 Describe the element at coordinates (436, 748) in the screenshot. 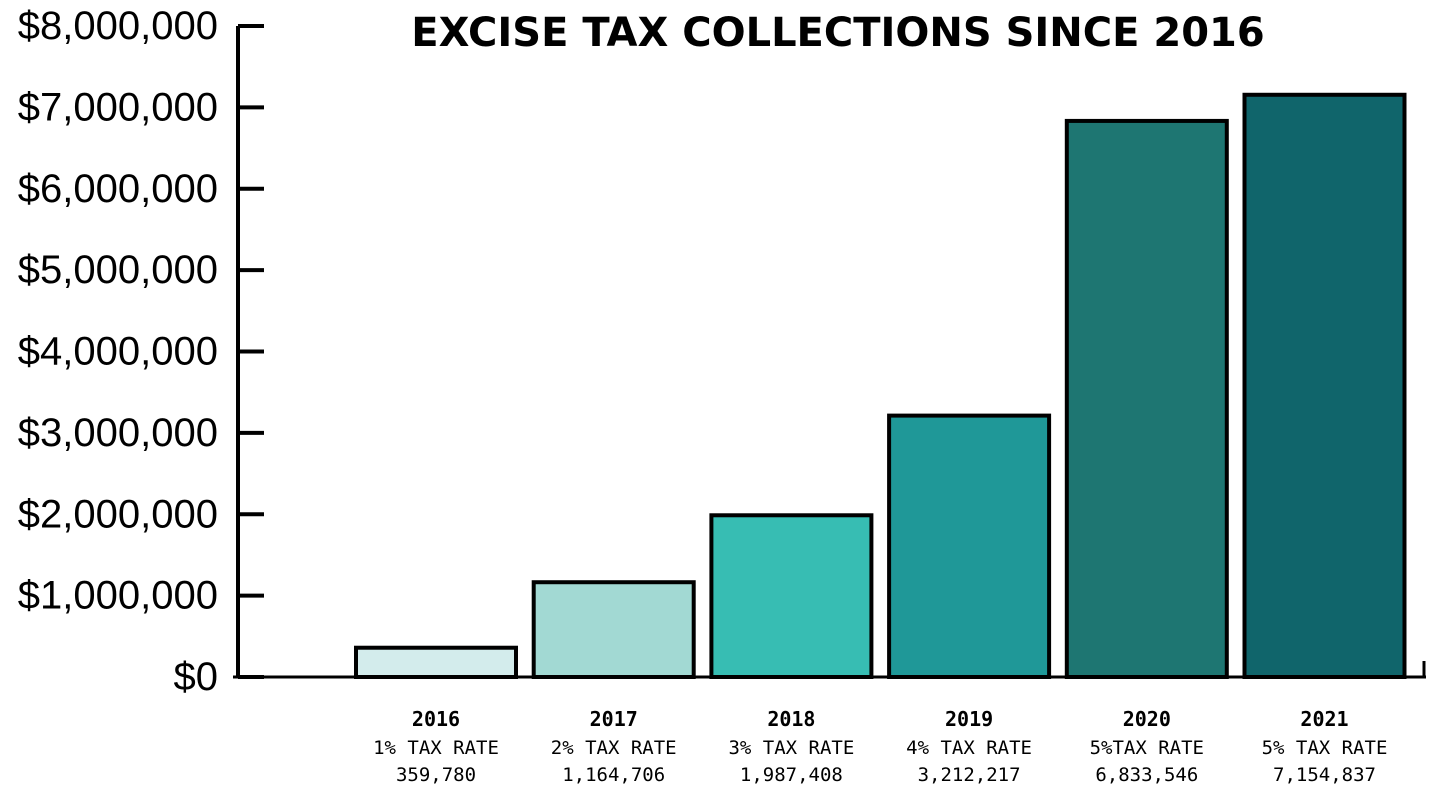

I see `x-rate-label: 1% TAX RATE` at that location.